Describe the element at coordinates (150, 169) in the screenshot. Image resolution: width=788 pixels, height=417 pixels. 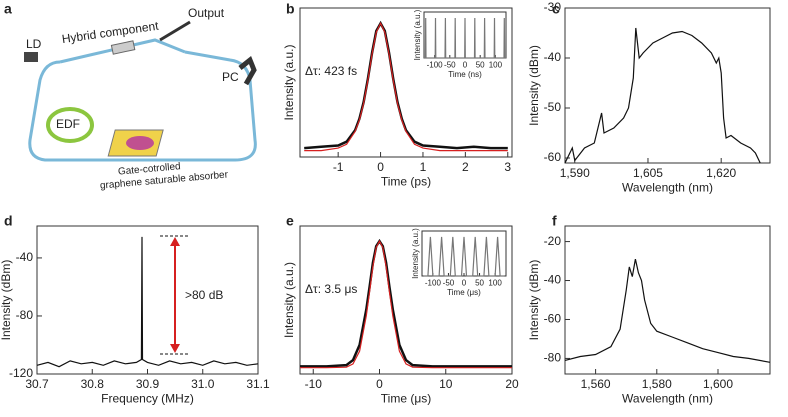
I see `absorber-label: Gate-cotrolled` at that location.